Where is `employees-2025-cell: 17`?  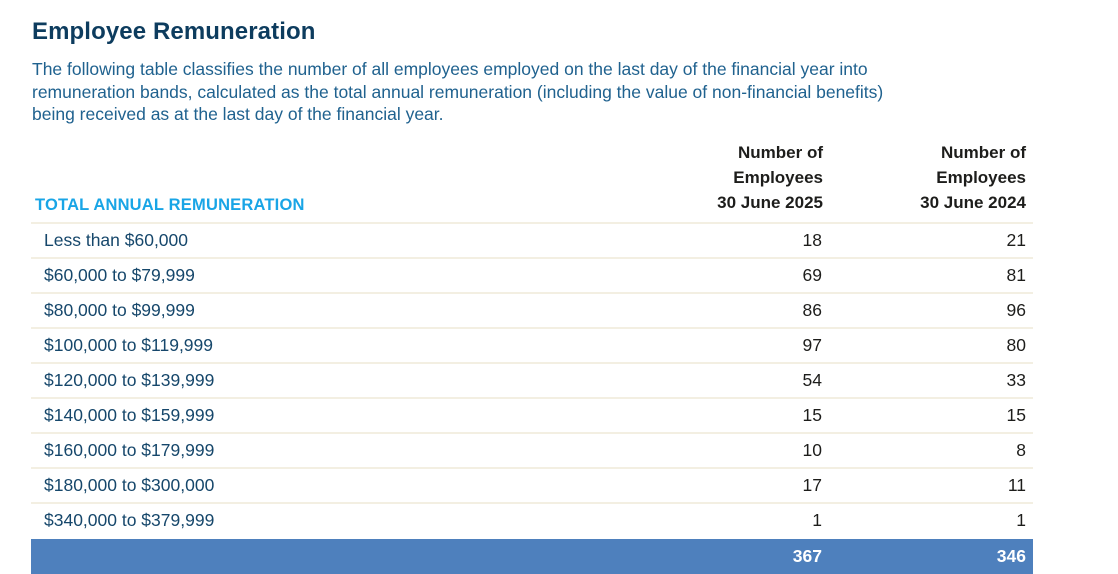 employees-2025-cell: 17 is located at coordinates (707, 484).